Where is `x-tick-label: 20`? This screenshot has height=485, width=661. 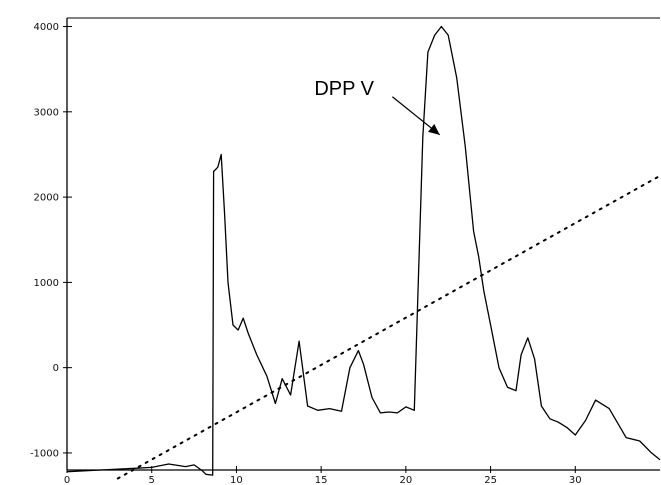 x-tick-label: 20 is located at coordinates (405, 480).